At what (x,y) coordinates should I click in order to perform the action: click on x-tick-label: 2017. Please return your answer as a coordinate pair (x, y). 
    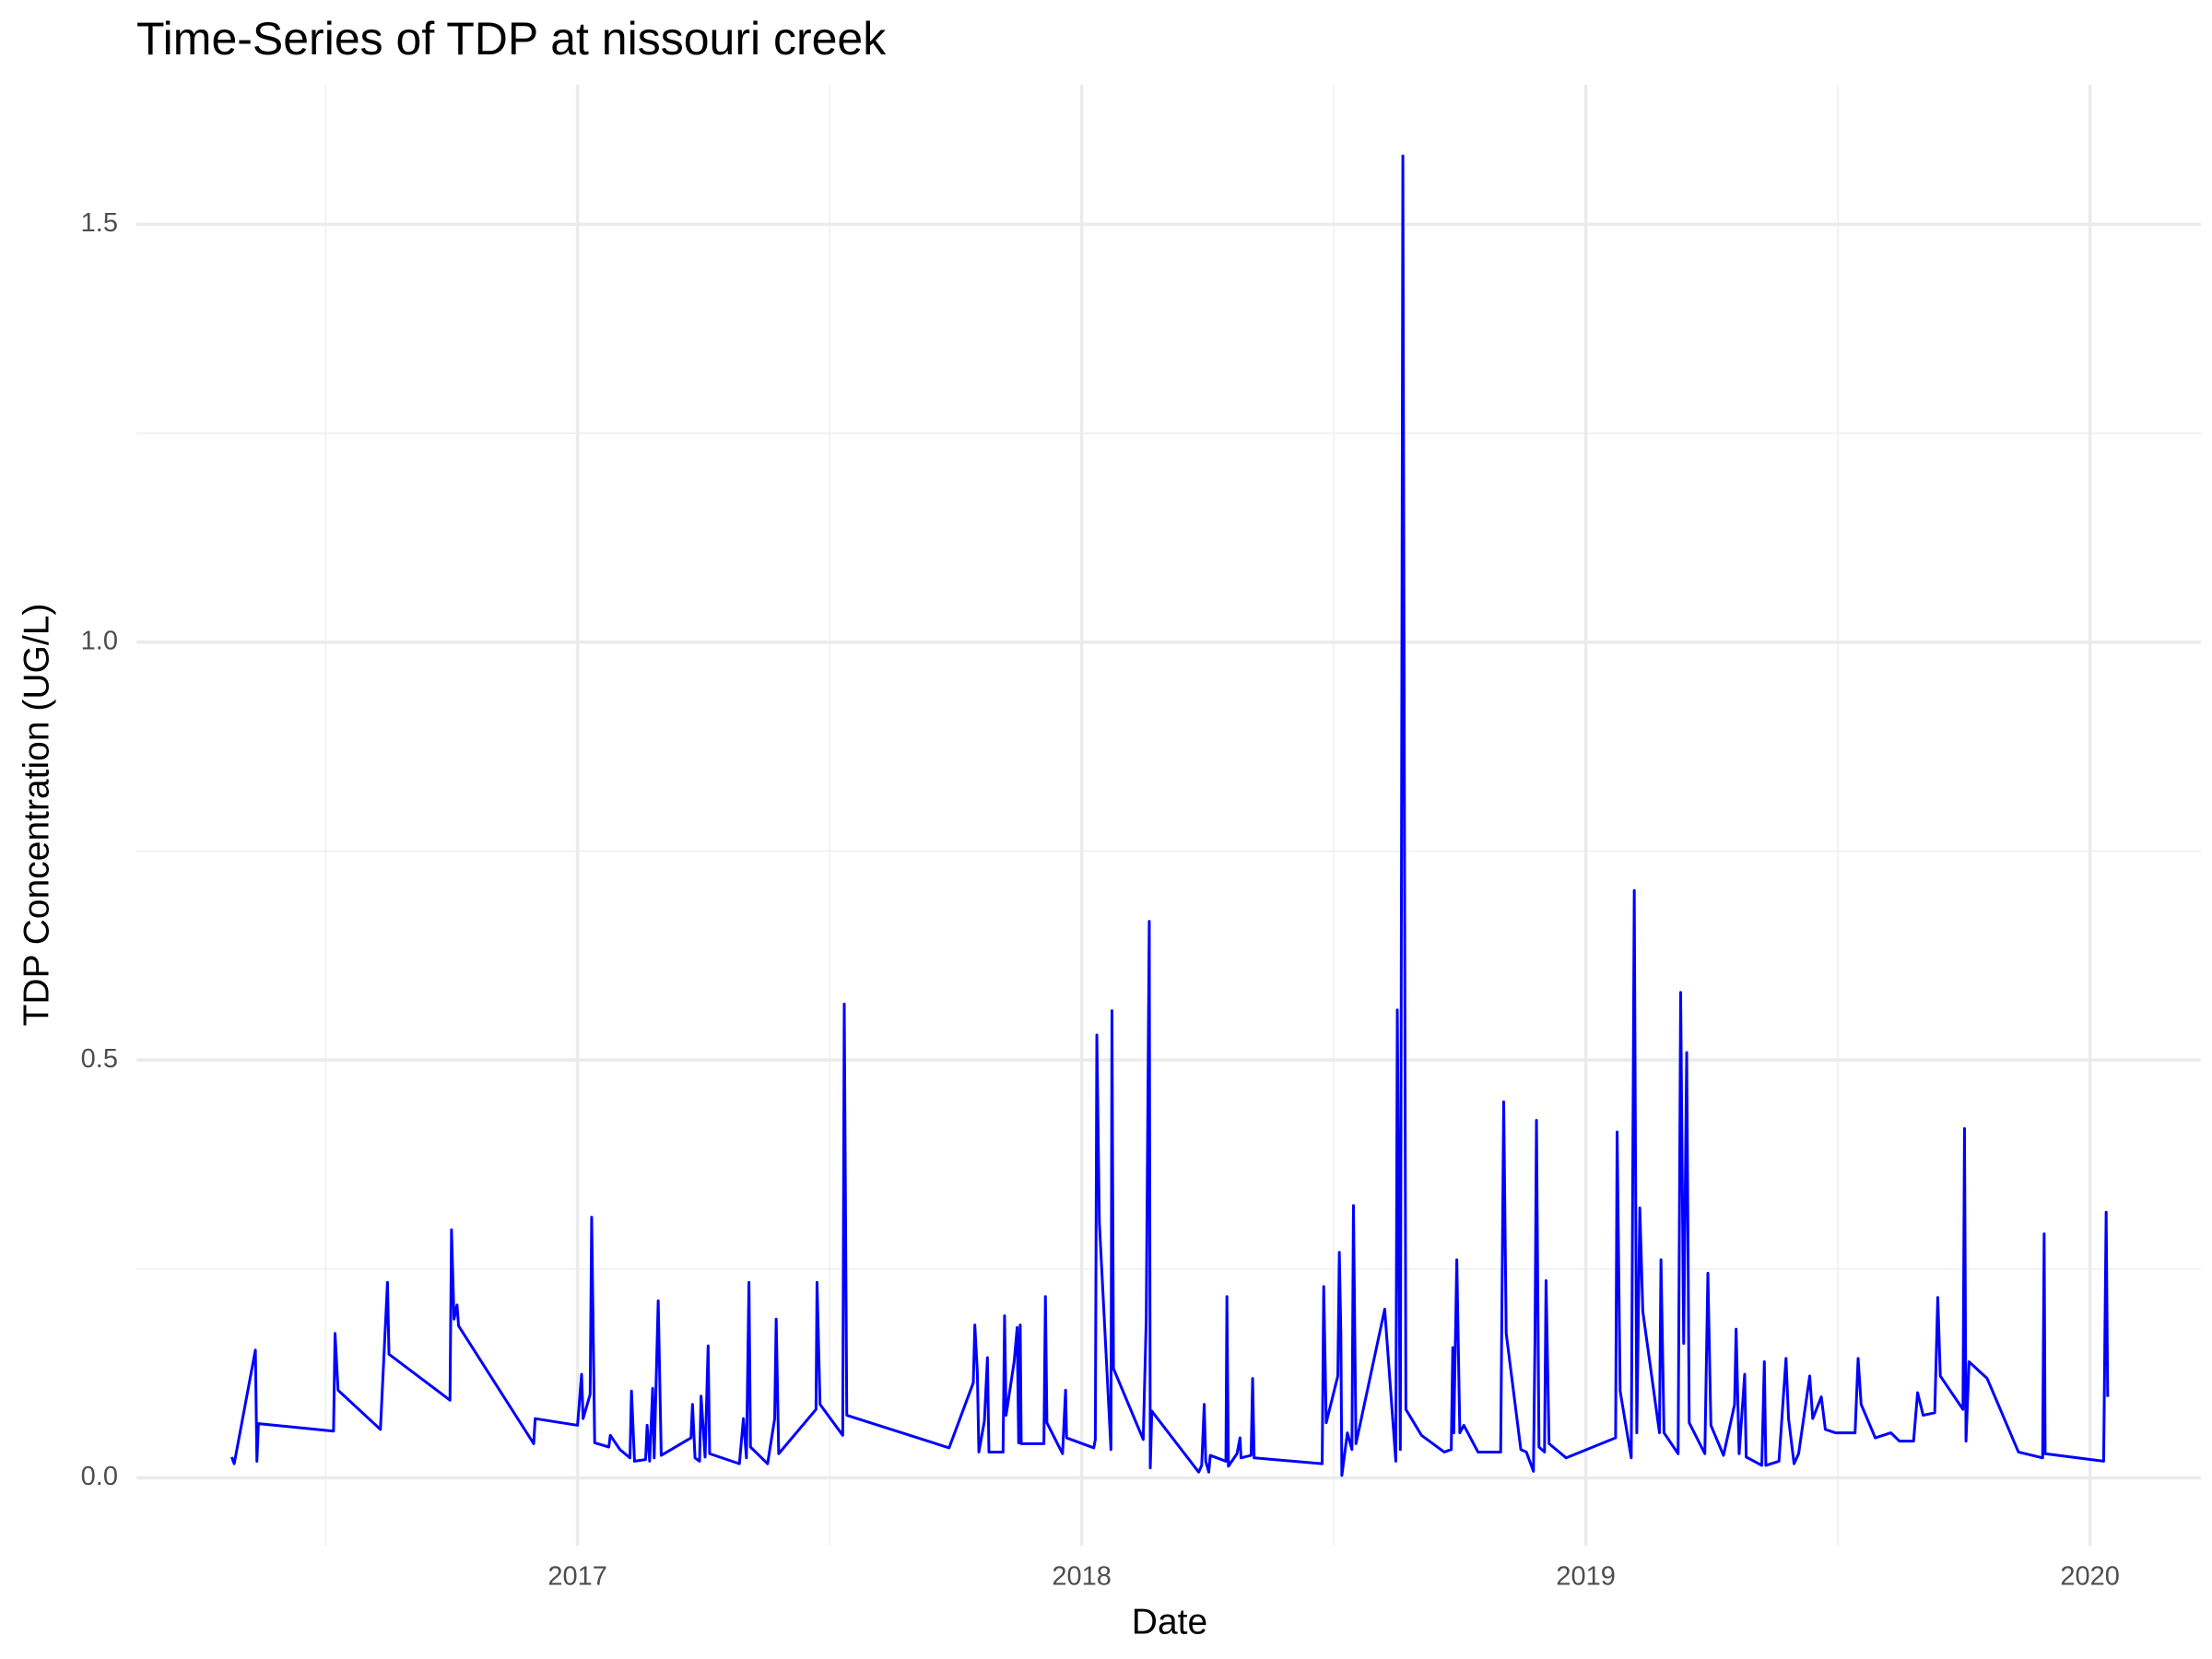
    Looking at the image, I should click on (577, 1577).